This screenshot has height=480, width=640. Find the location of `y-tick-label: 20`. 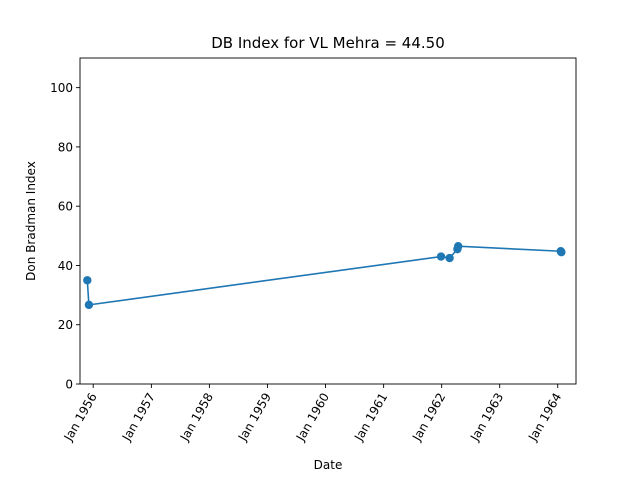

y-tick-label: 20 is located at coordinates (65, 325).